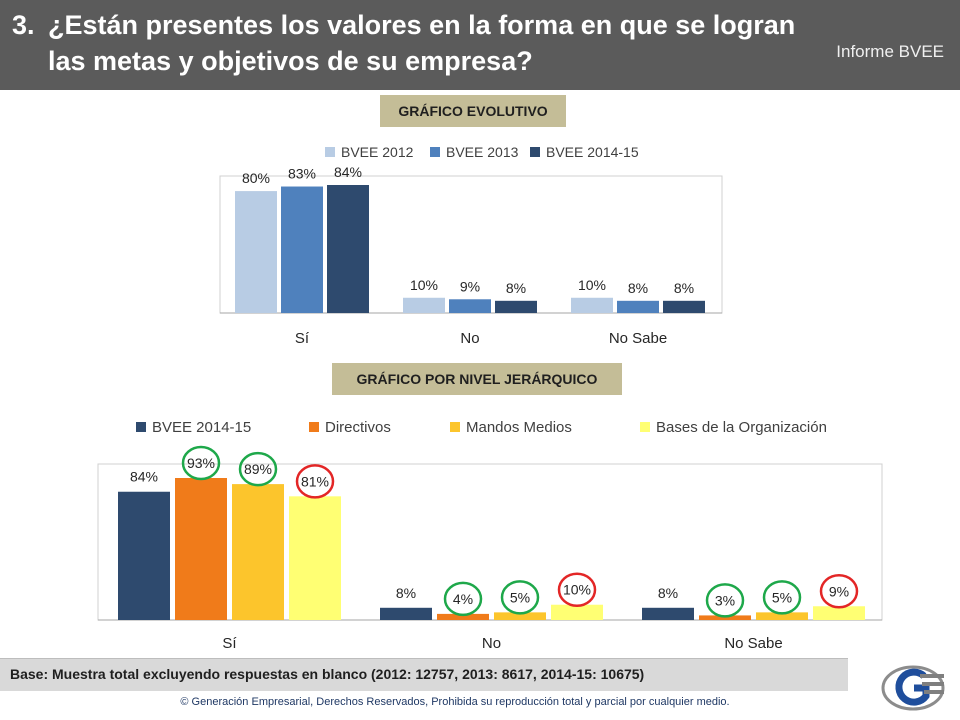 The image size is (960, 720). I want to click on legend-label-bases-de-la-organizacion: Bases de la Organización, so click(741, 427).